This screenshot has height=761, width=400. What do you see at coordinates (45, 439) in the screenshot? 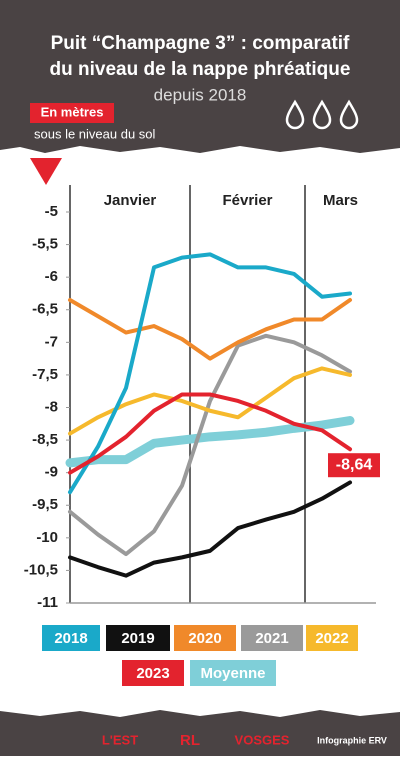
I see `y-tick-label: -8,5` at bounding box center [45, 439].